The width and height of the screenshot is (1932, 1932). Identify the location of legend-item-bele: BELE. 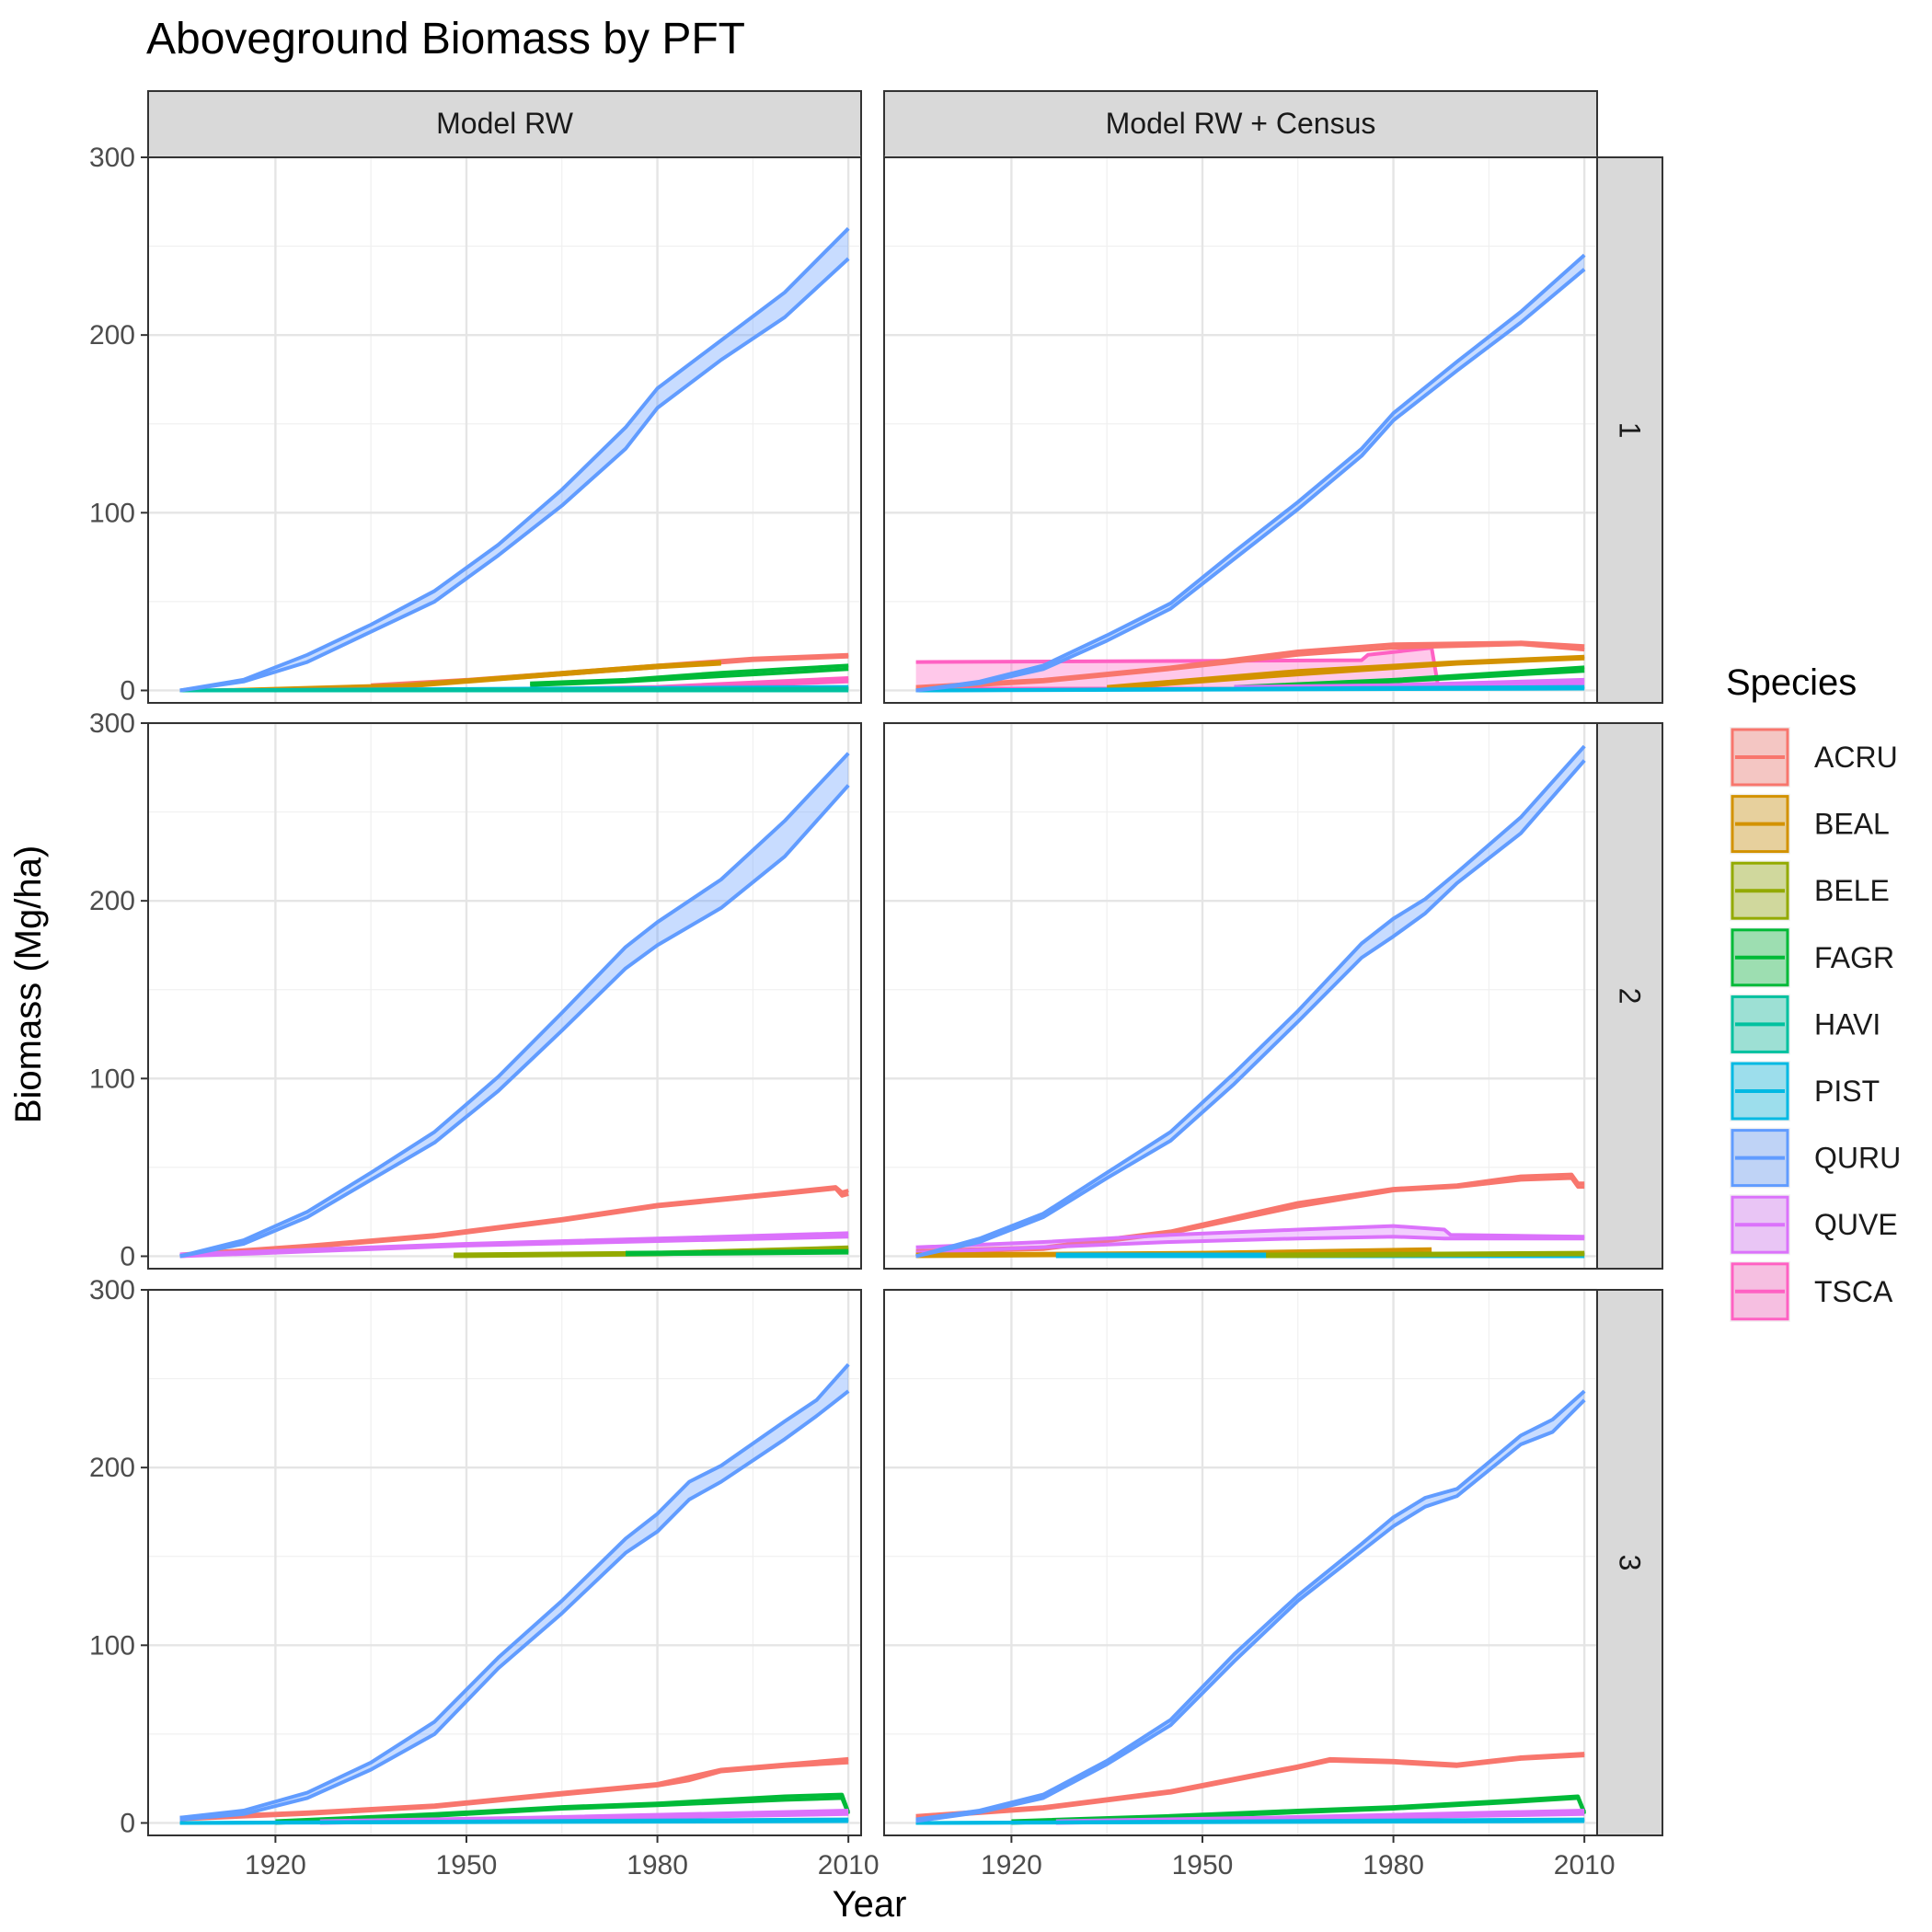
(1810, 891).